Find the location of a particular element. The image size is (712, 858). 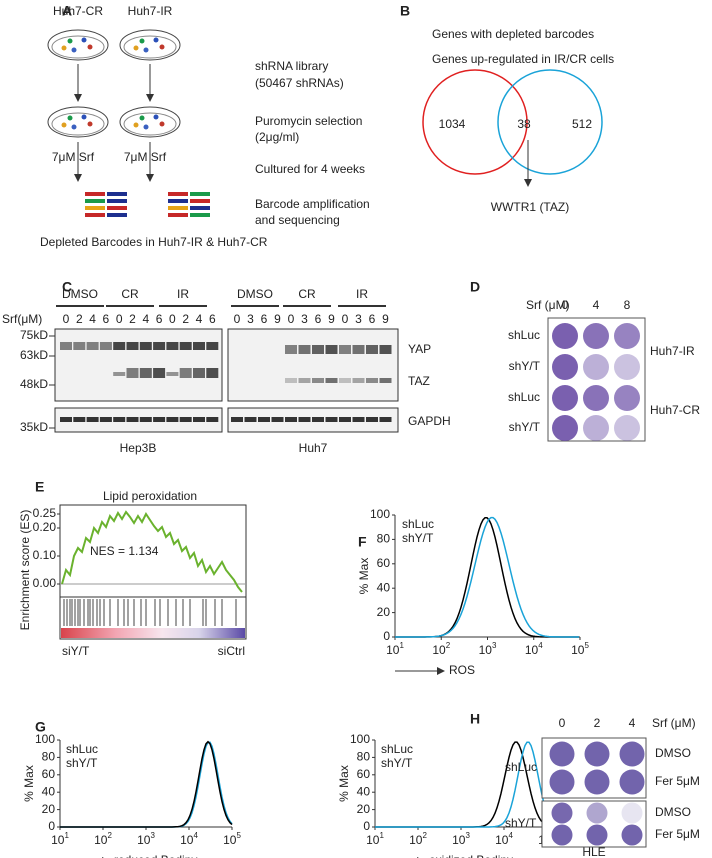

label: 0.25 is located at coordinates (45, 513).